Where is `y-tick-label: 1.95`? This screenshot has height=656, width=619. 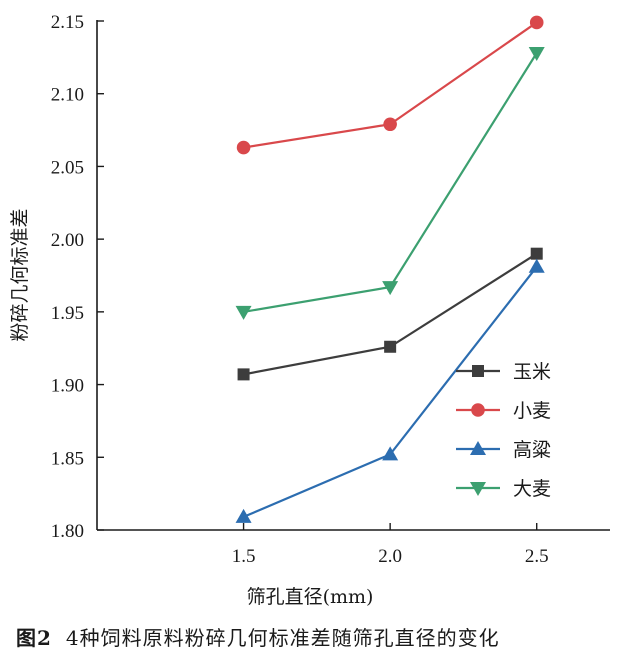
y-tick-label: 1.95 is located at coordinates (67, 313).